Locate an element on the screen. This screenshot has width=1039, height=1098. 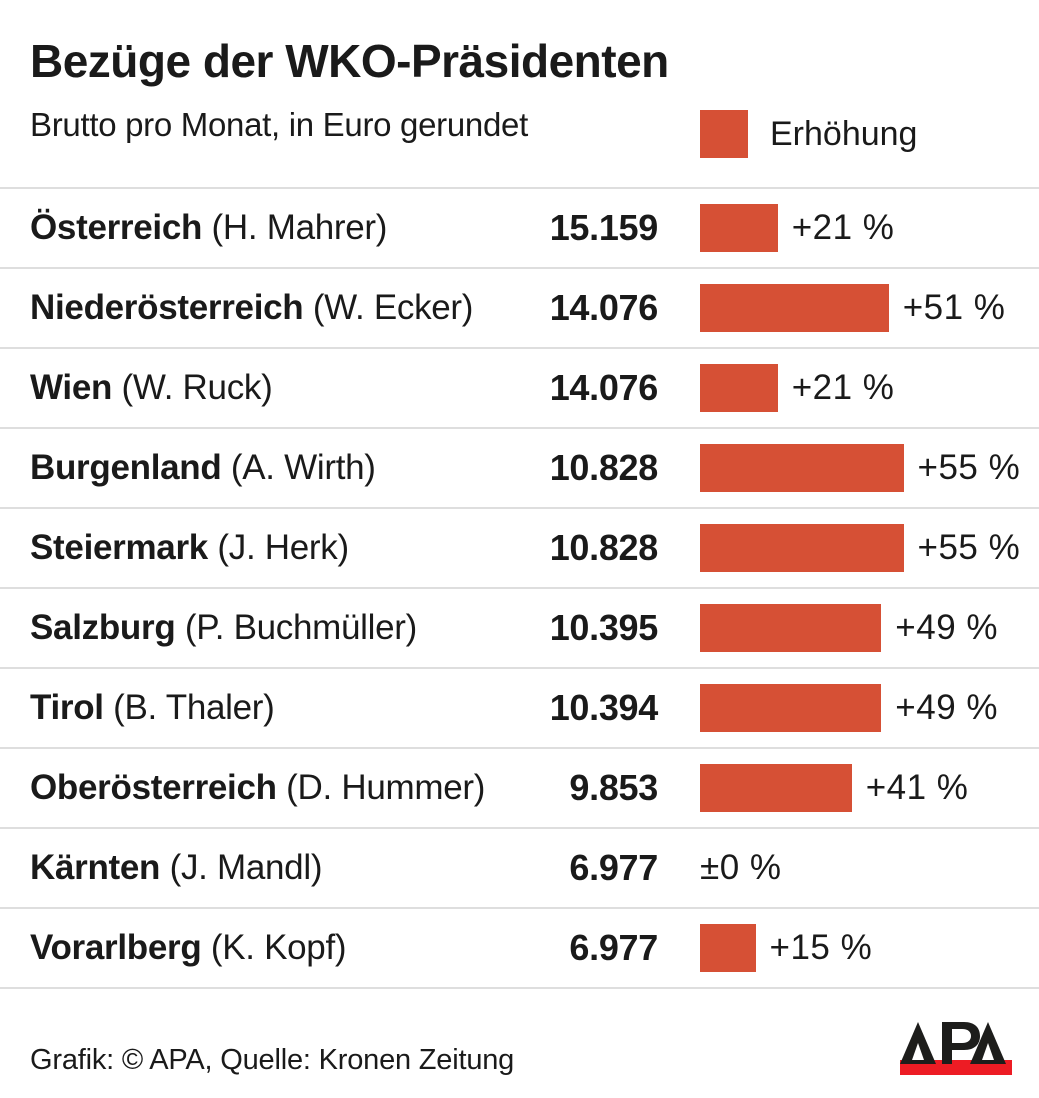
bar-zone: +51 % is located at coordinates (848, 308).